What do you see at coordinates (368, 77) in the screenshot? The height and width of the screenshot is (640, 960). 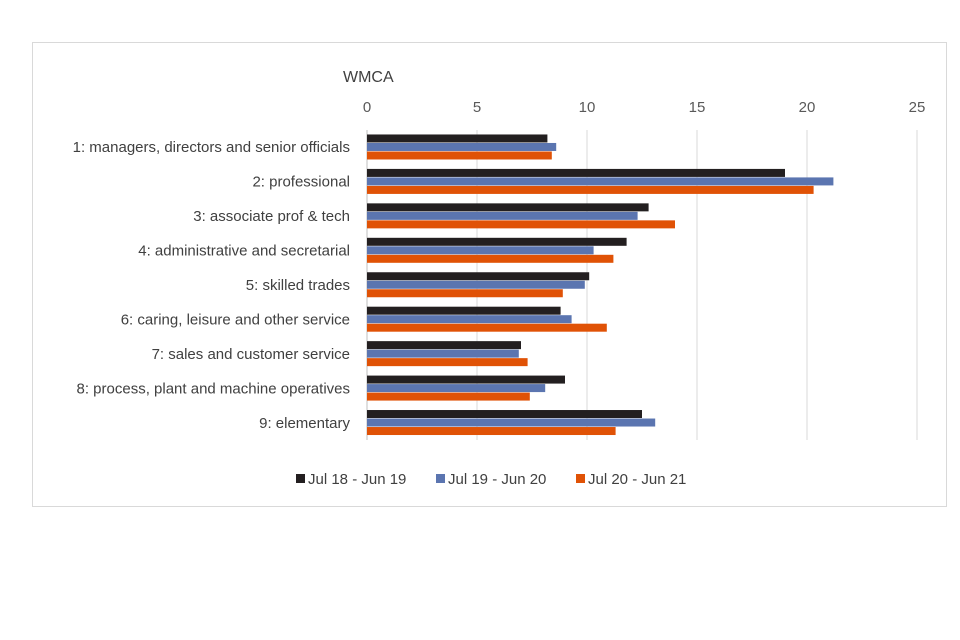 I see `chart-title: WMCA` at bounding box center [368, 77].